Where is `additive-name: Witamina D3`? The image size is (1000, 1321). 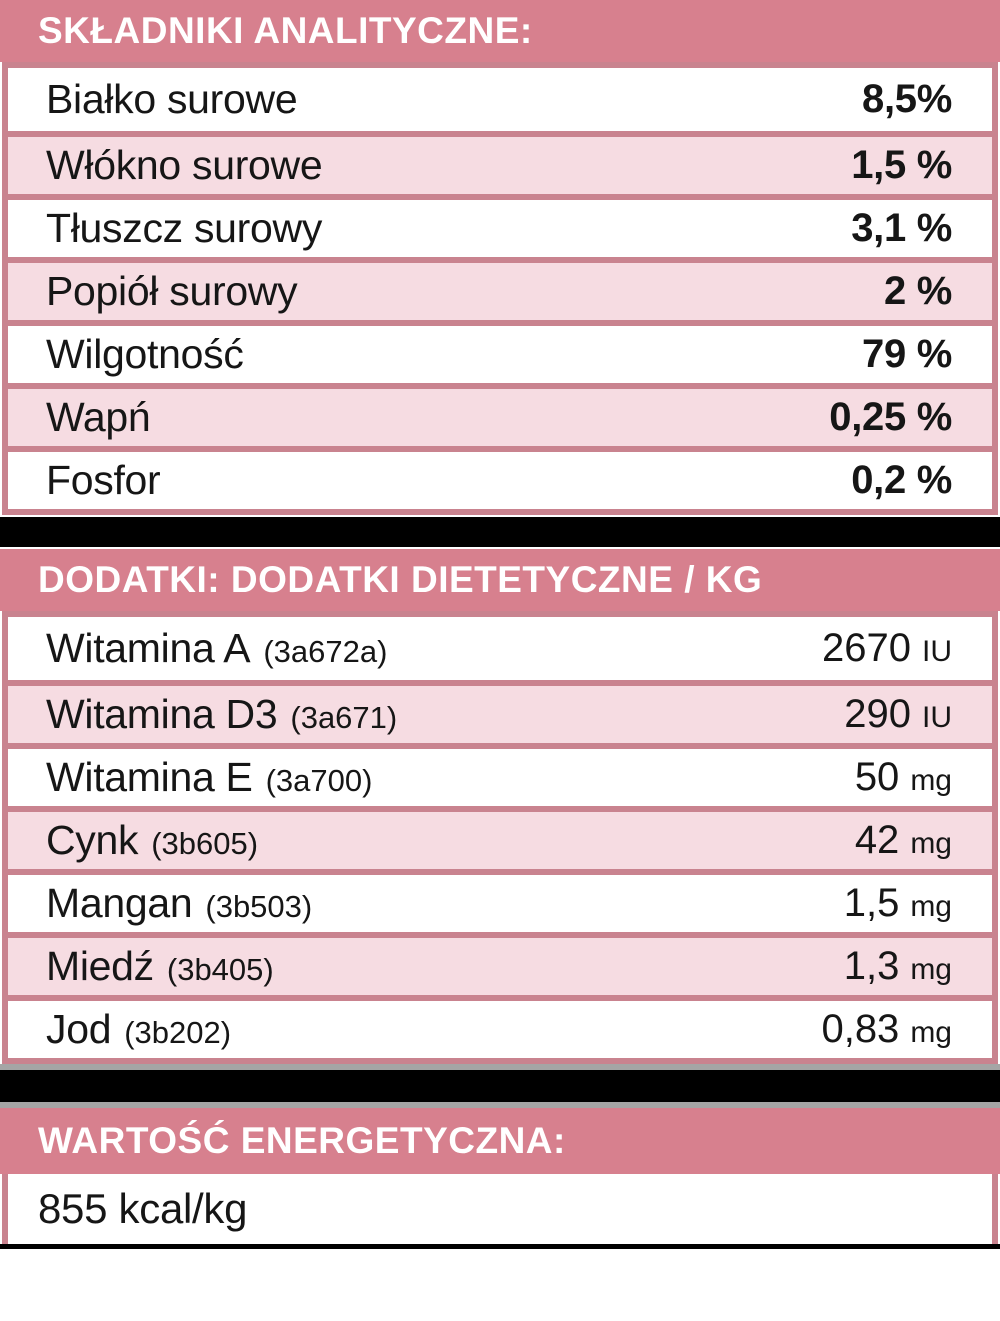 additive-name: Witamina D3 is located at coordinates (162, 714).